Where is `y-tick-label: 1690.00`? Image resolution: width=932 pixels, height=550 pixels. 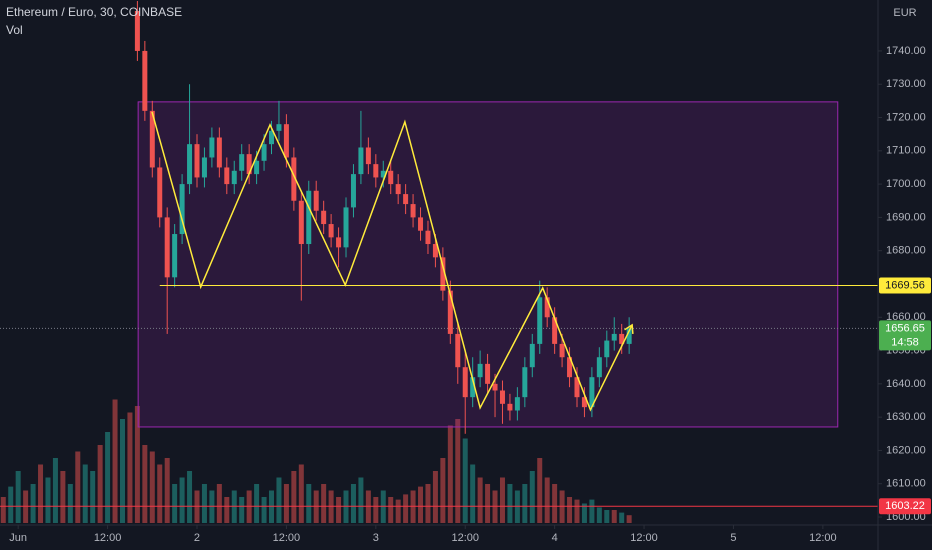 y-tick-label: 1690.00 is located at coordinates (906, 217).